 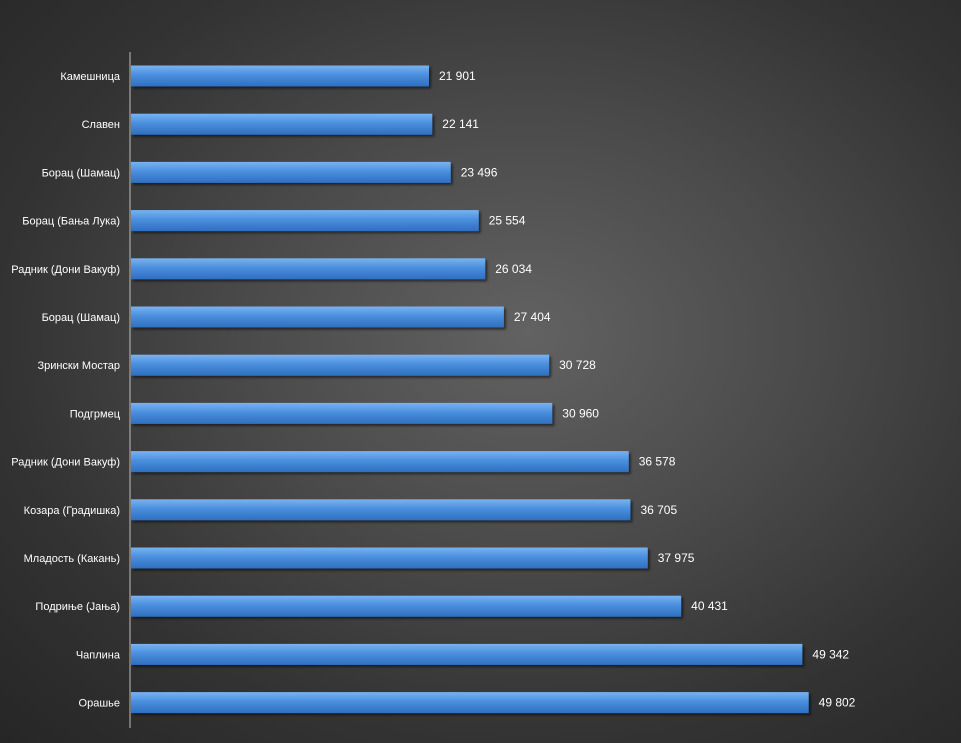 I want to click on category-label: Зрински Мостар, so click(x=78, y=366).